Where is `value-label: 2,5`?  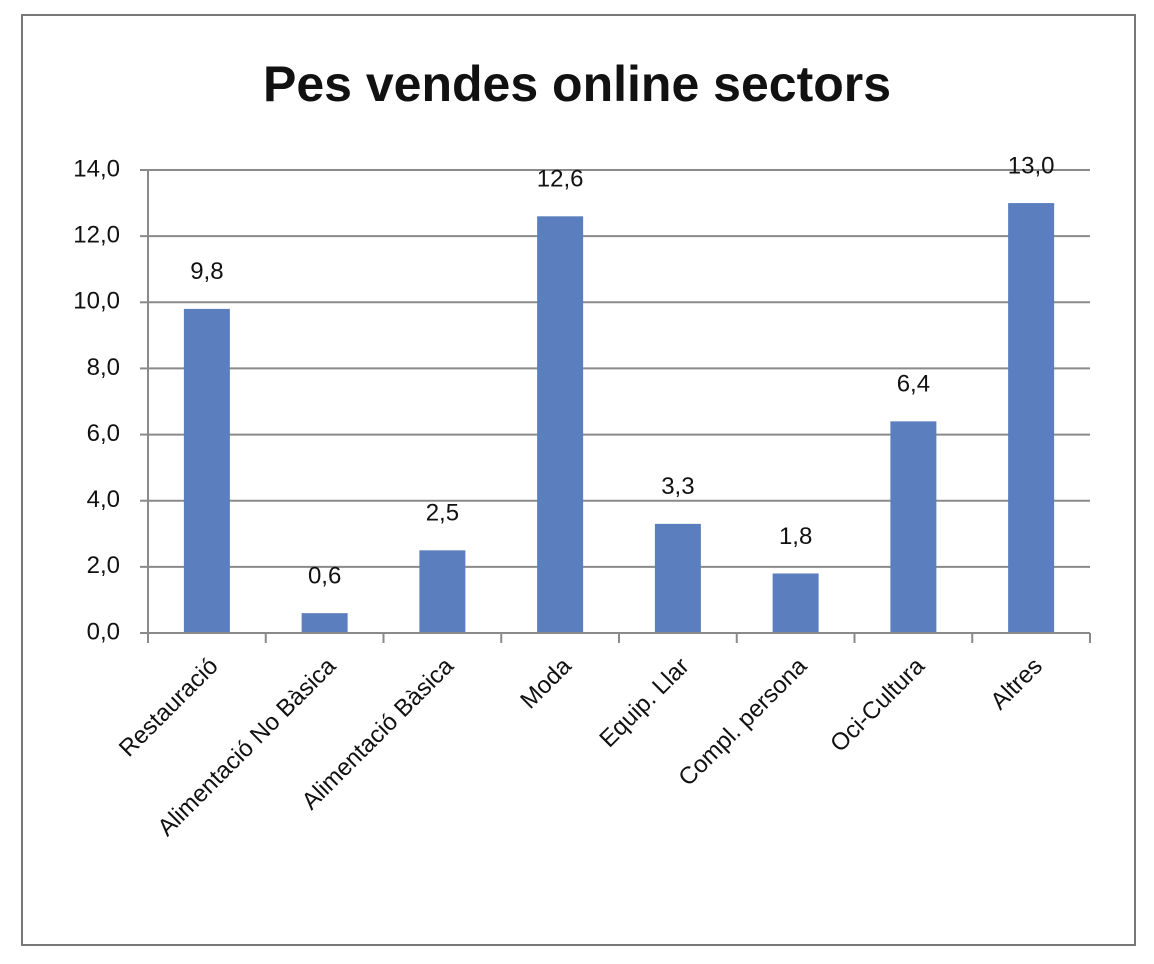 value-label: 2,5 is located at coordinates (442, 513).